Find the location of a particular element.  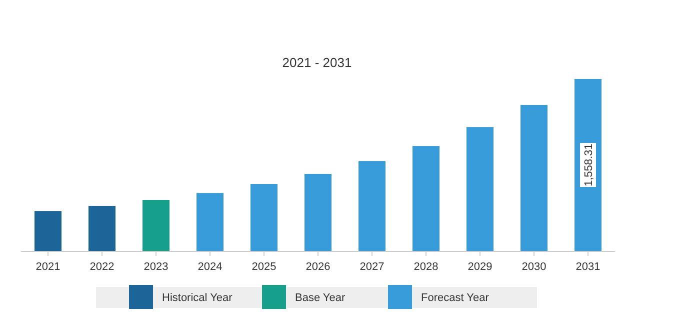

x-tick-label: 2027 is located at coordinates (372, 267).